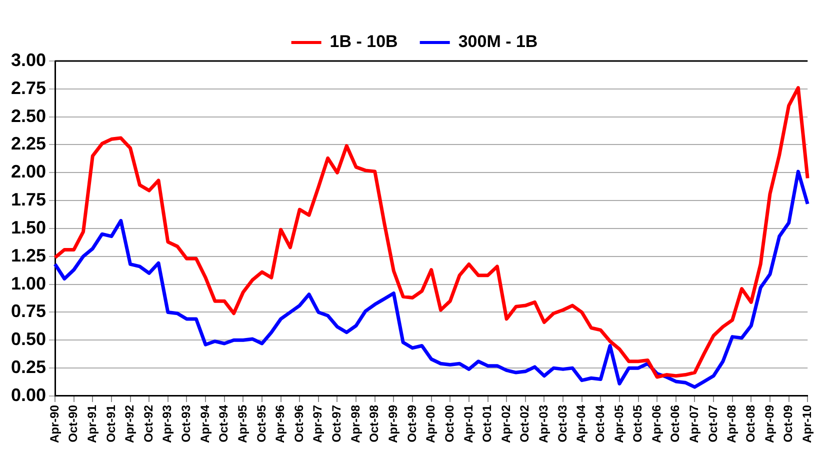  Describe the element at coordinates (28, 200) in the screenshot. I see `y-tick-label: 1.75` at that location.